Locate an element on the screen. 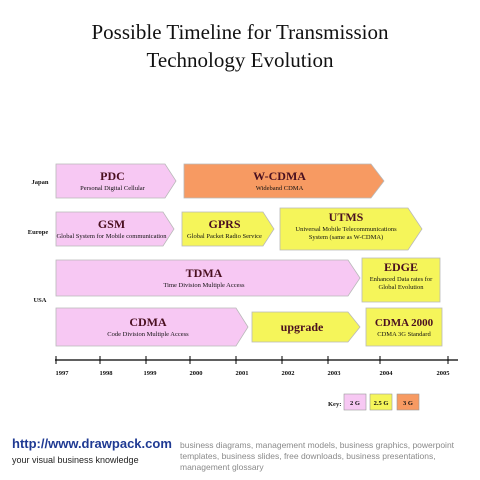 The image size is (480, 480). tech-name: TDMA is located at coordinates (204, 273).